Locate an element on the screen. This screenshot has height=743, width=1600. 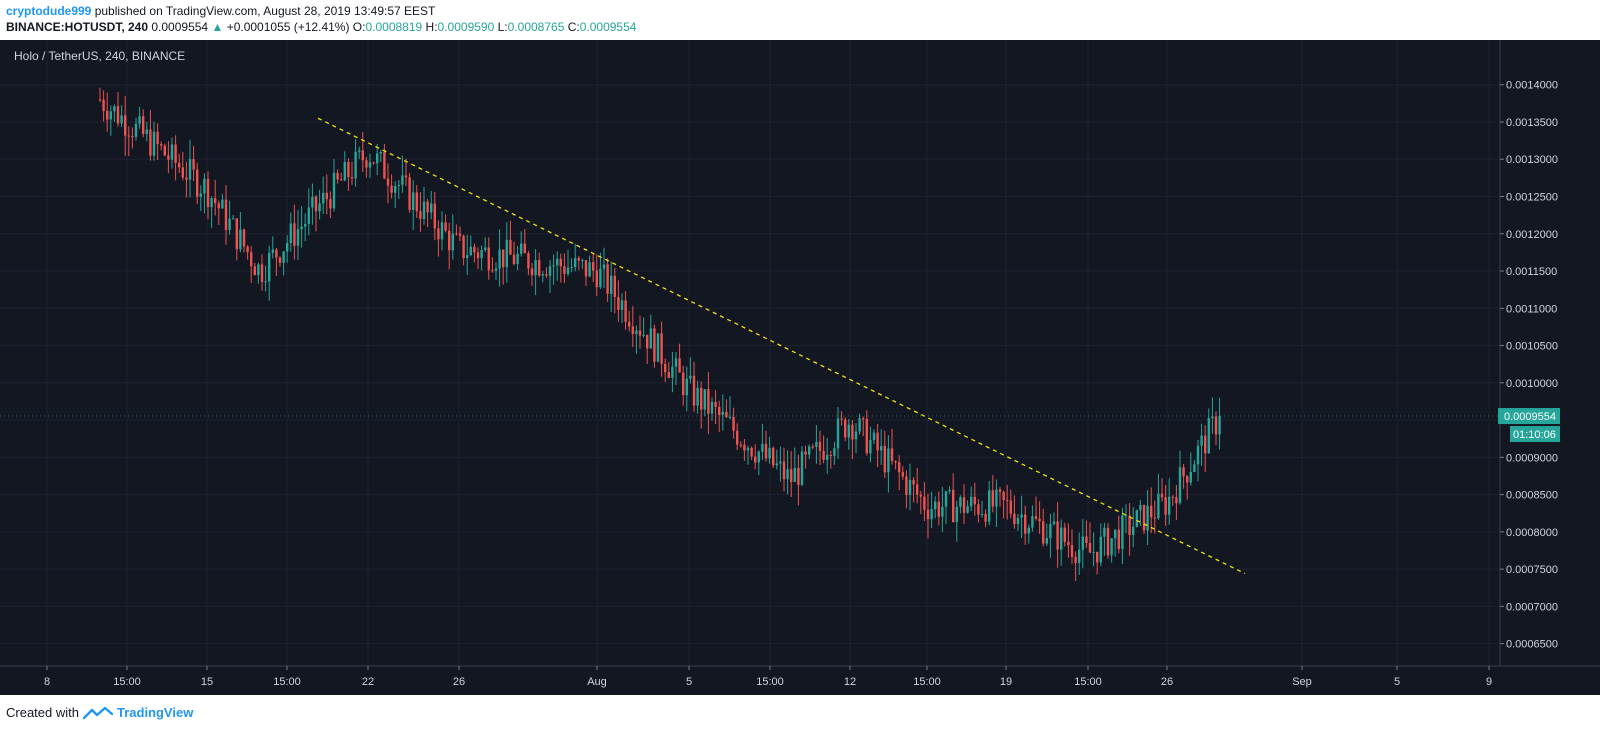
open-value: 0.0008819 is located at coordinates (394, 27).